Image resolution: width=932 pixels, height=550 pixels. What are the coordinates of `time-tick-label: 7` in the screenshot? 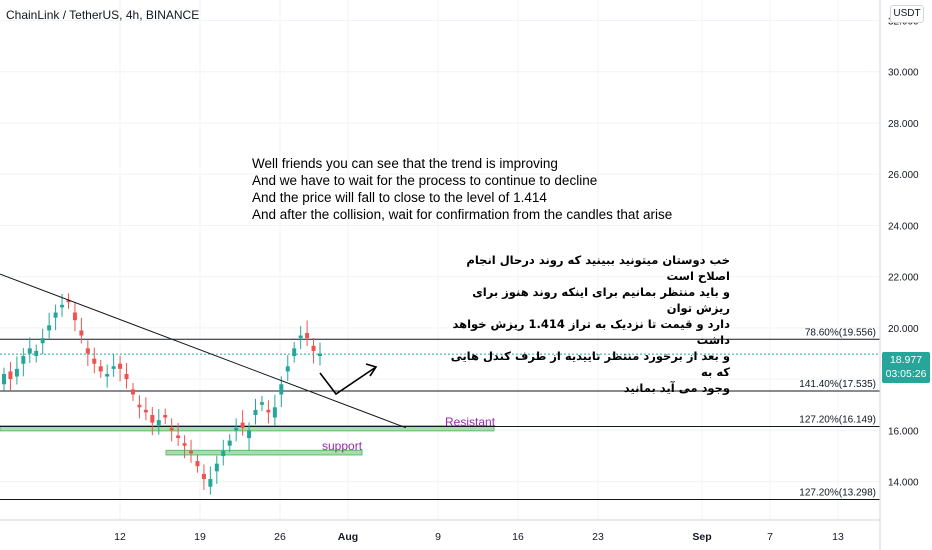 It's located at (770, 537).